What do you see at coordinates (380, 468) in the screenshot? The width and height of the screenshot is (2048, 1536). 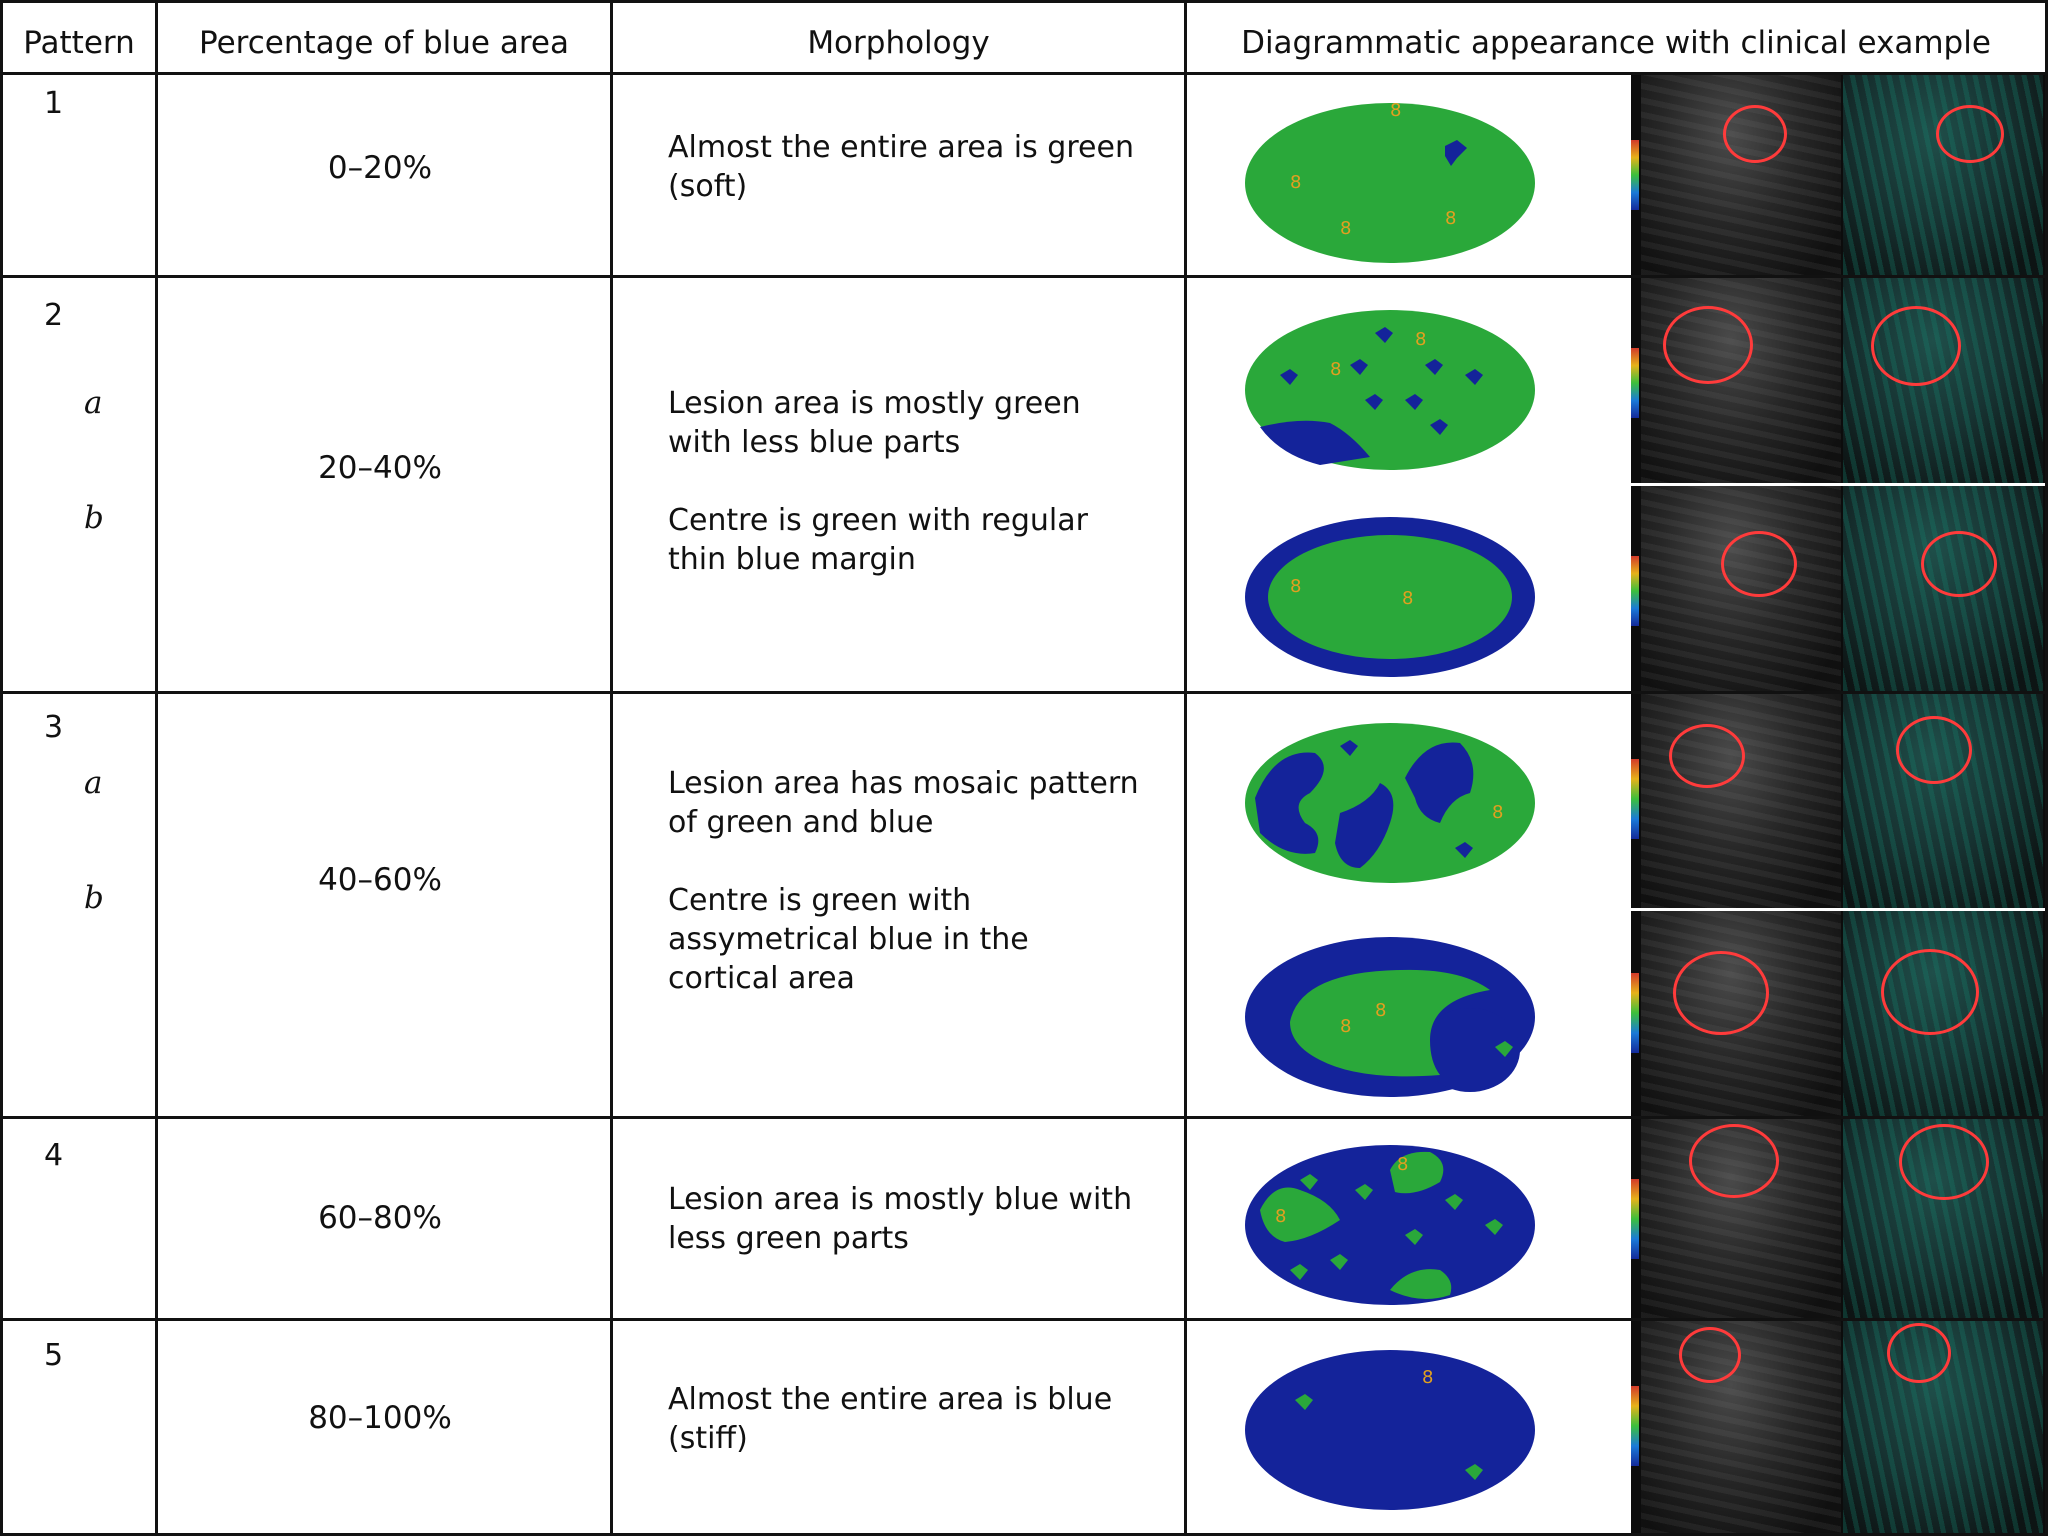 I see `percentage-2: 20–40%` at bounding box center [380, 468].